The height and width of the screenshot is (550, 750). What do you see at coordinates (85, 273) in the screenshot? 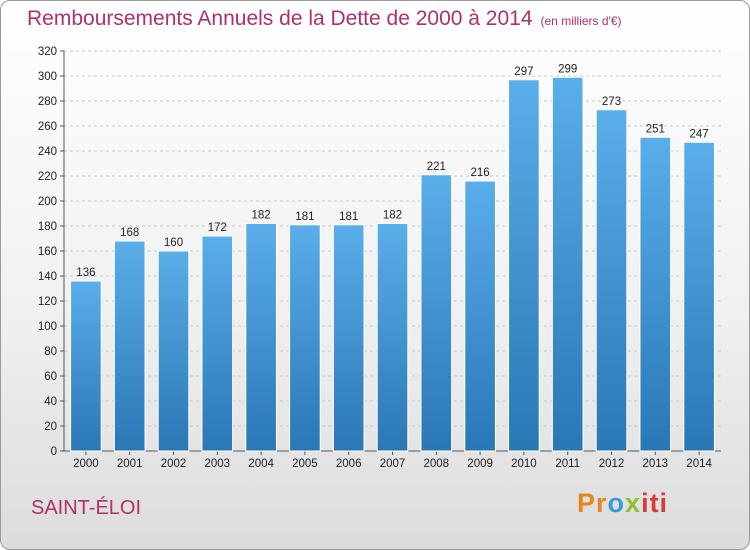
I see `data-label-2000: 136` at bounding box center [85, 273].